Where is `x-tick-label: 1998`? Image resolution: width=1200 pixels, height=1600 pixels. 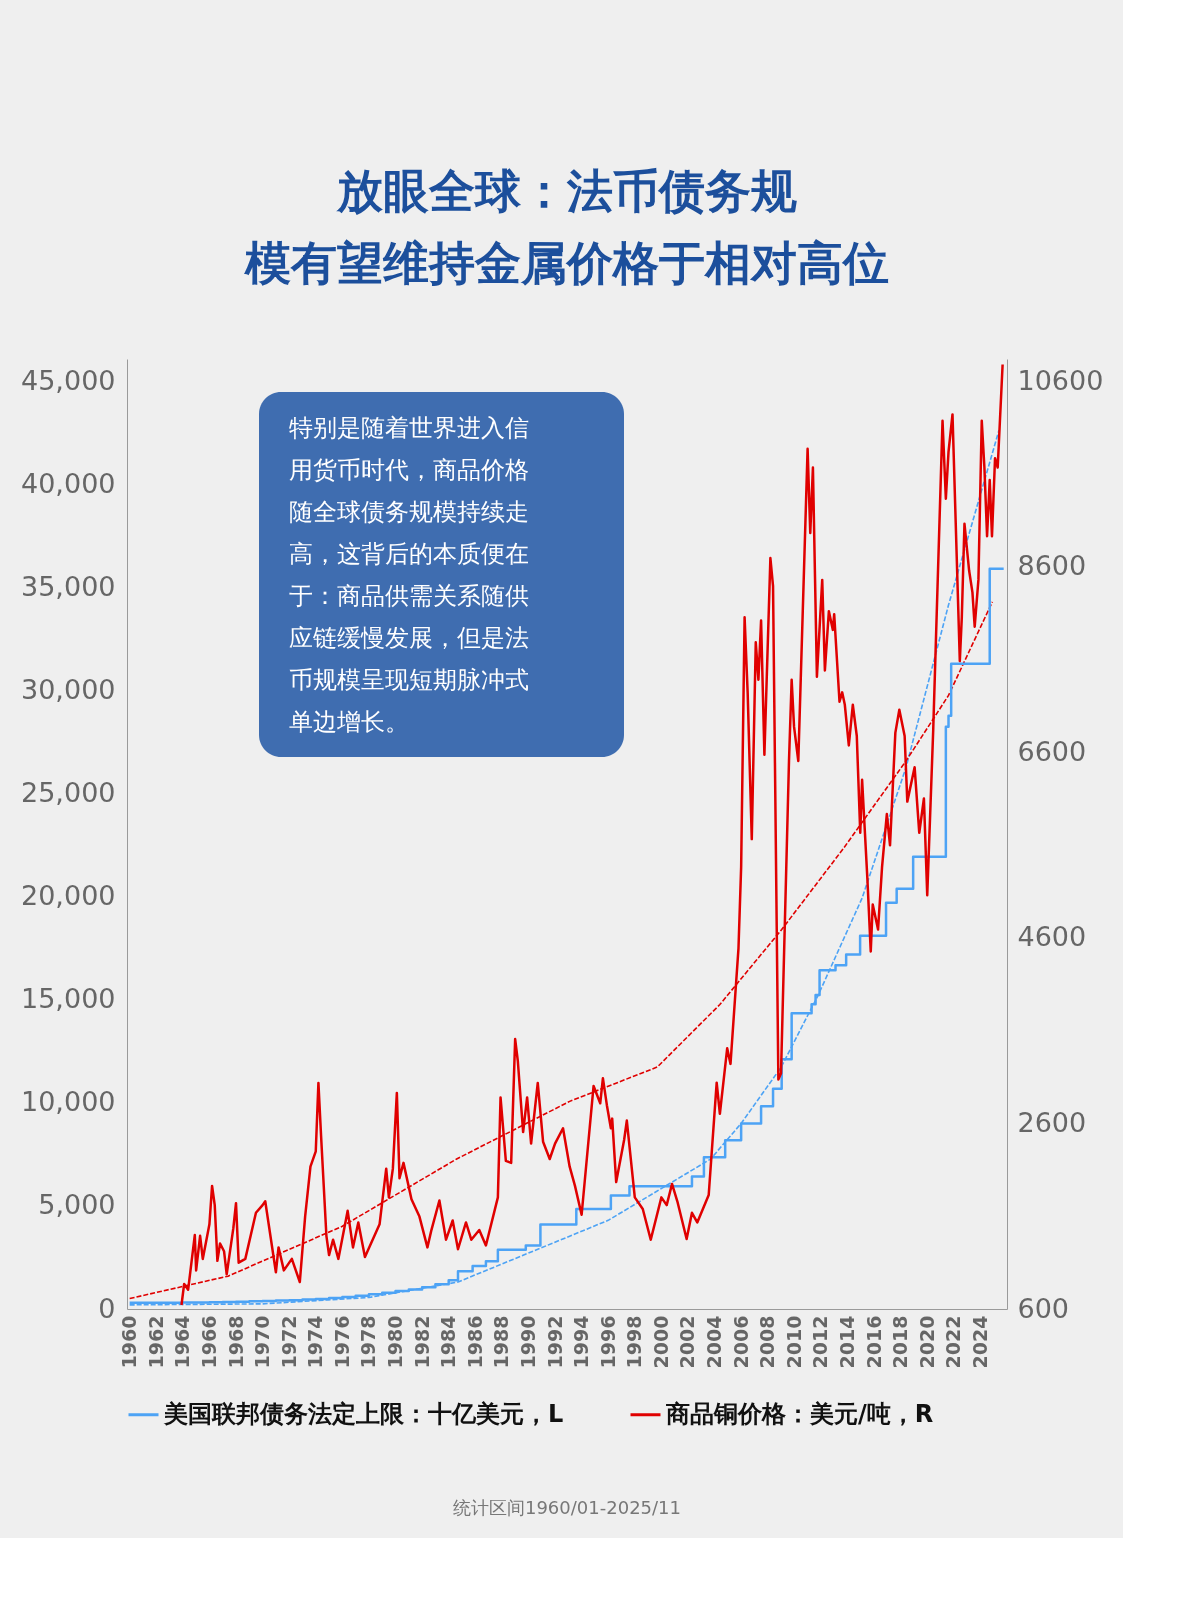
x-tick-label: 1998 is located at coordinates (634, 1342).